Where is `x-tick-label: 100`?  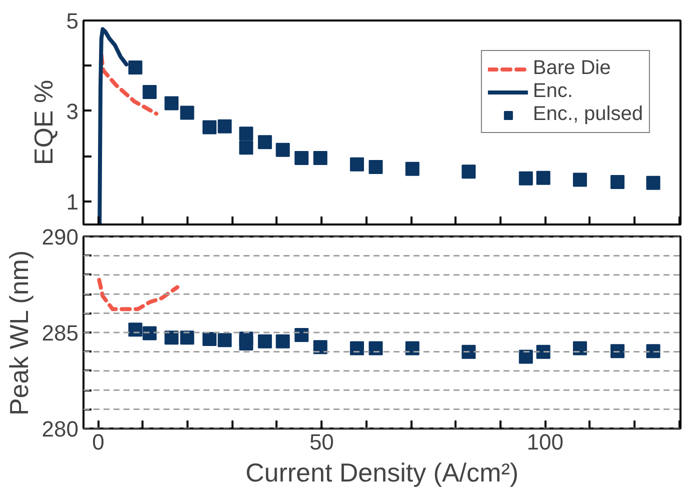 x-tick-label: 100 is located at coordinates (545, 442).